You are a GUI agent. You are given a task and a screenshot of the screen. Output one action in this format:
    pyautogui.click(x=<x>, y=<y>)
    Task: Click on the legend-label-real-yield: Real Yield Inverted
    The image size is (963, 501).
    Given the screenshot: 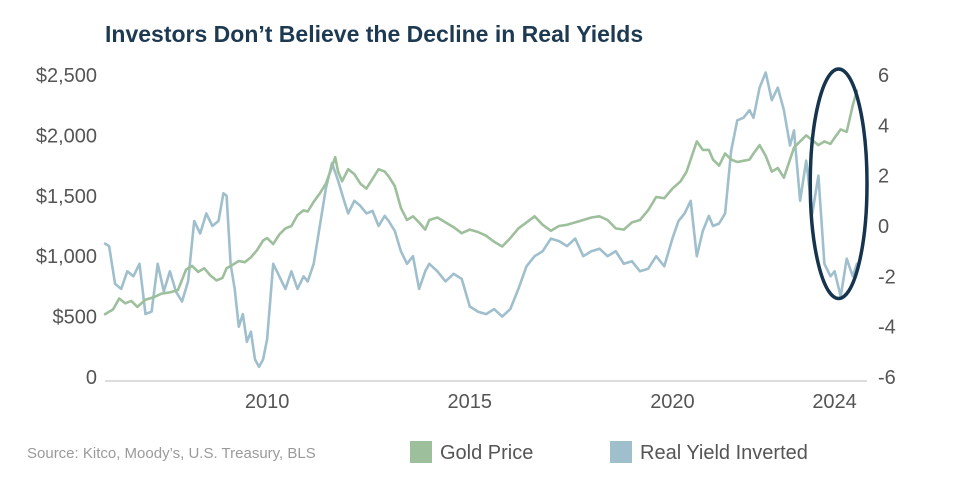 What is the action you would take?
    pyautogui.click(x=724, y=453)
    